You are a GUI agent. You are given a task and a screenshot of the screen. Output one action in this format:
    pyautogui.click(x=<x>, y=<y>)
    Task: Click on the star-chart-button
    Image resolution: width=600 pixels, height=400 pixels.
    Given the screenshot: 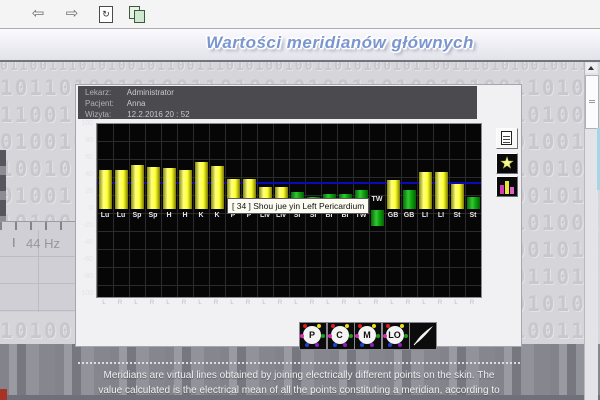 What is the action you would take?
    pyautogui.click(x=507, y=163)
    